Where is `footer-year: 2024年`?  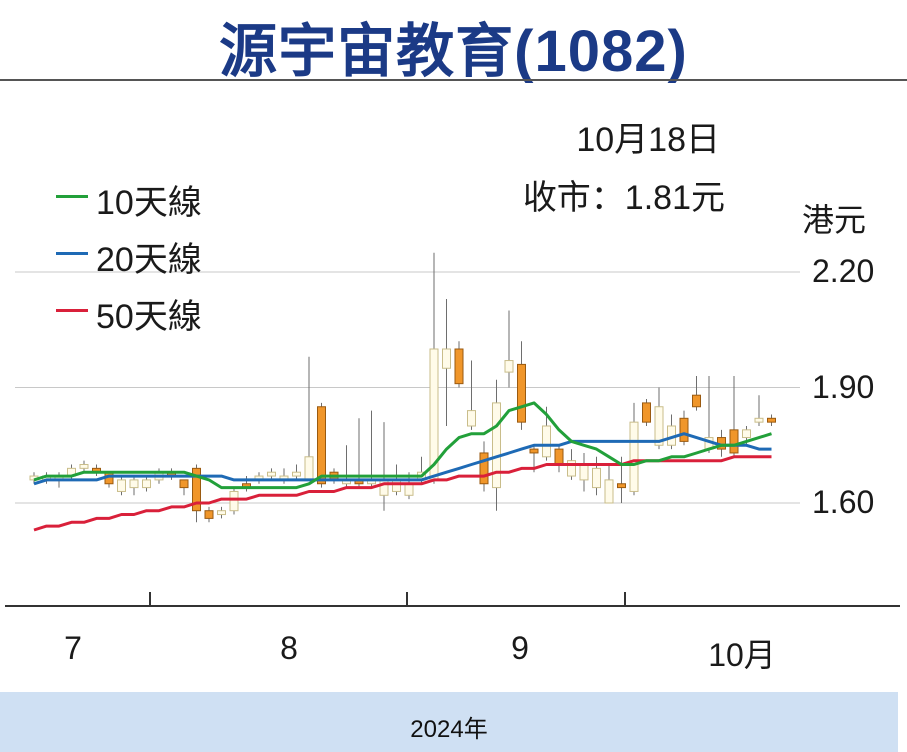 footer-year: 2024年 is located at coordinates (449, 729).